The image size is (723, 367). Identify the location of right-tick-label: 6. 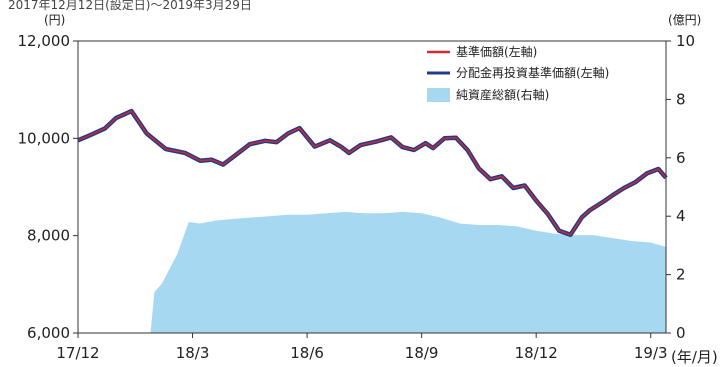
(681, 158).